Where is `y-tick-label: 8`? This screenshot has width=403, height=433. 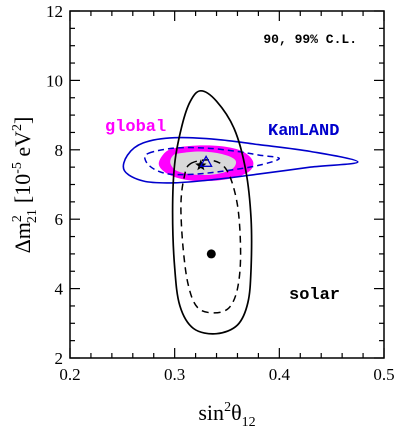
y-tick-label: 8 is located at coordinates (59, 150).